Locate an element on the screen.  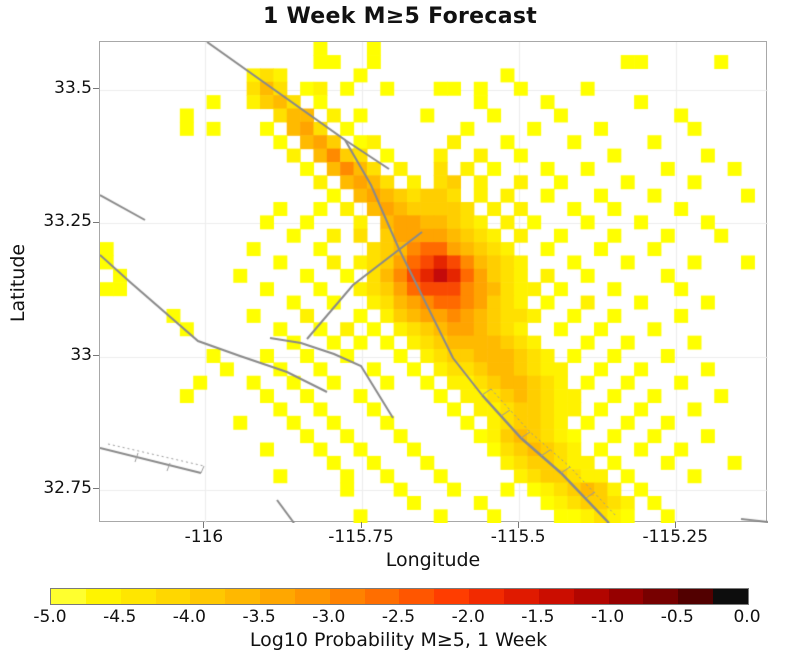
colorbar-tick-label: -0.5 is located at coordinates (677, 617).